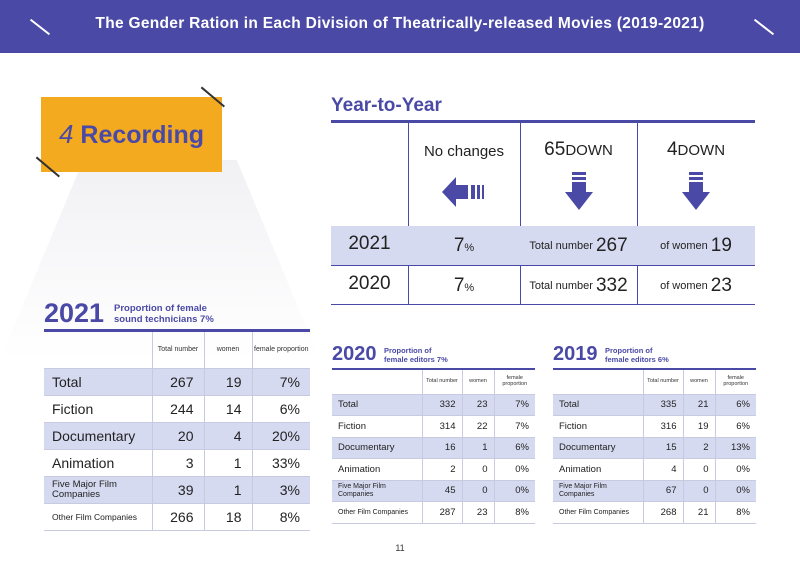 This screenshot has height=566, width=800. What do you see at coordinates (441, 469) in the screenshot?
I see `row-total: 2` at bounding box center [441, 469].